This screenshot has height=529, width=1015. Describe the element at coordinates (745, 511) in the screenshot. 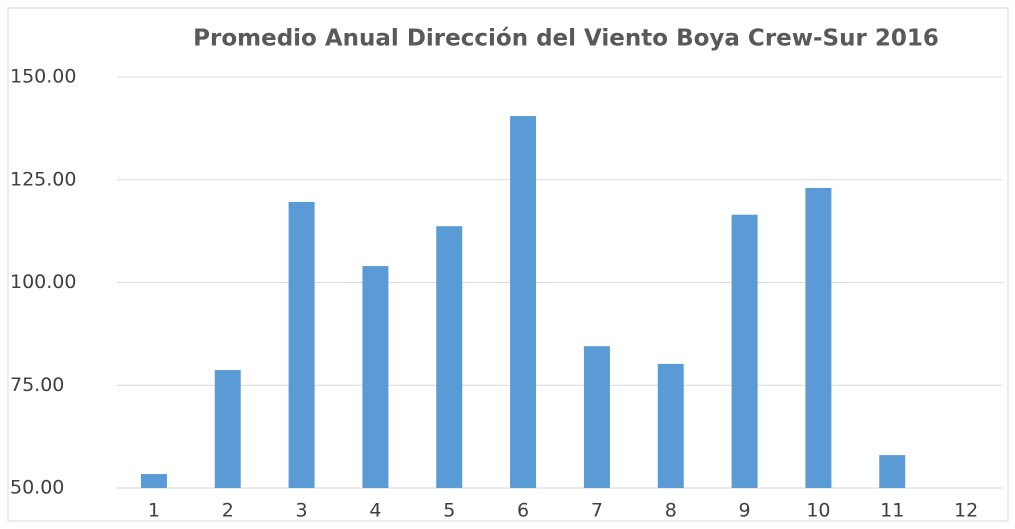

I see `x-tick-label: 9` at that location.